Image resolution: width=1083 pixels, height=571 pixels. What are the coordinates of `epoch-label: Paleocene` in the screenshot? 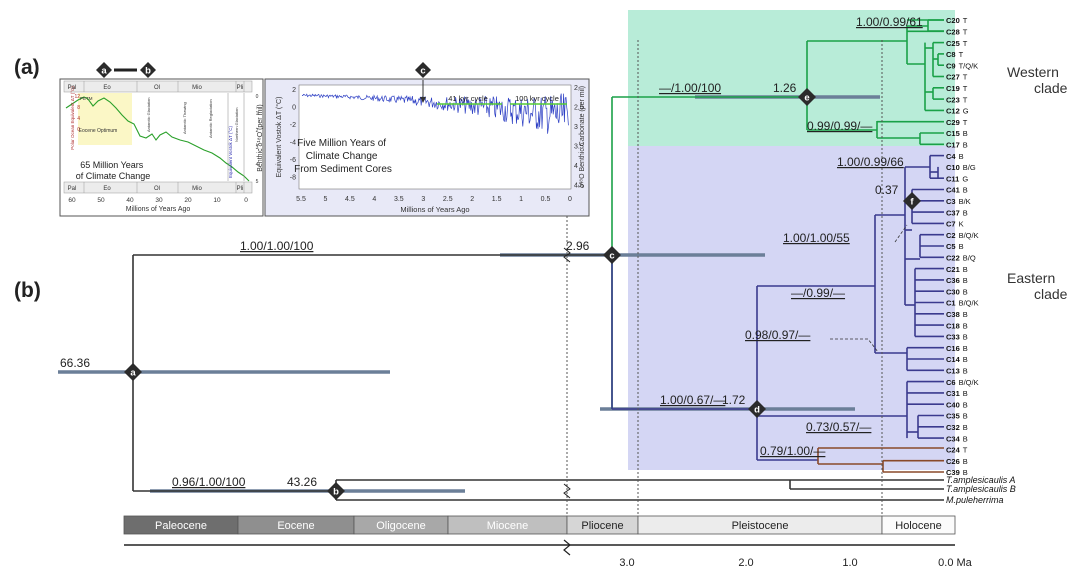 It's located at (181, 526).